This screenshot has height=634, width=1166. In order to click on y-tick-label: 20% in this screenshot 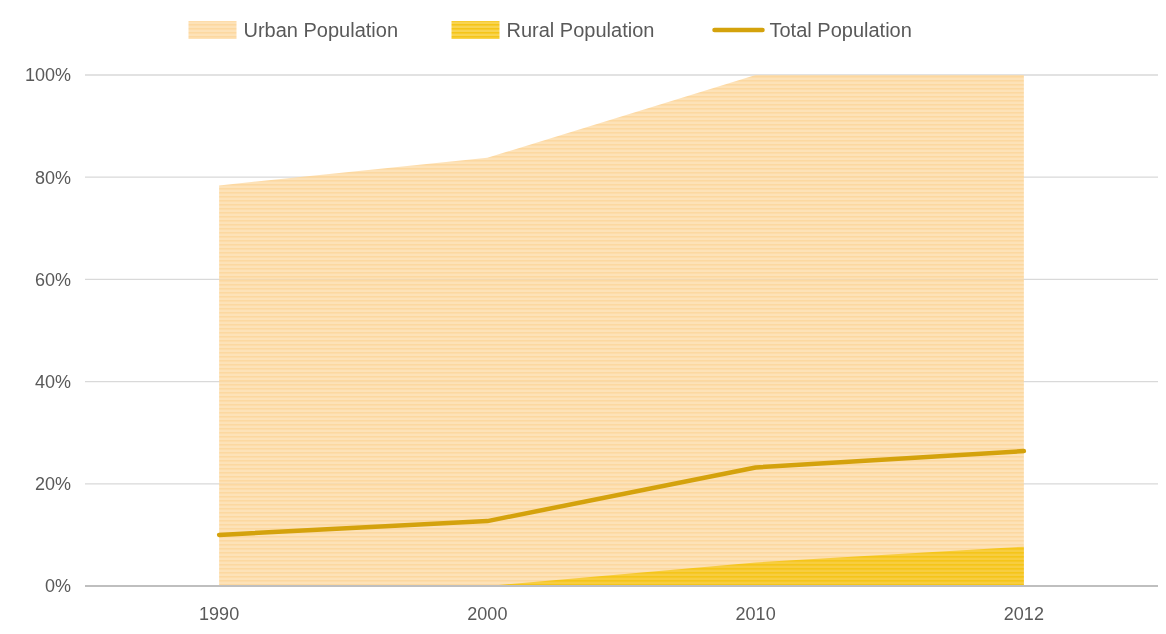, I will do `click(52, 484)`.